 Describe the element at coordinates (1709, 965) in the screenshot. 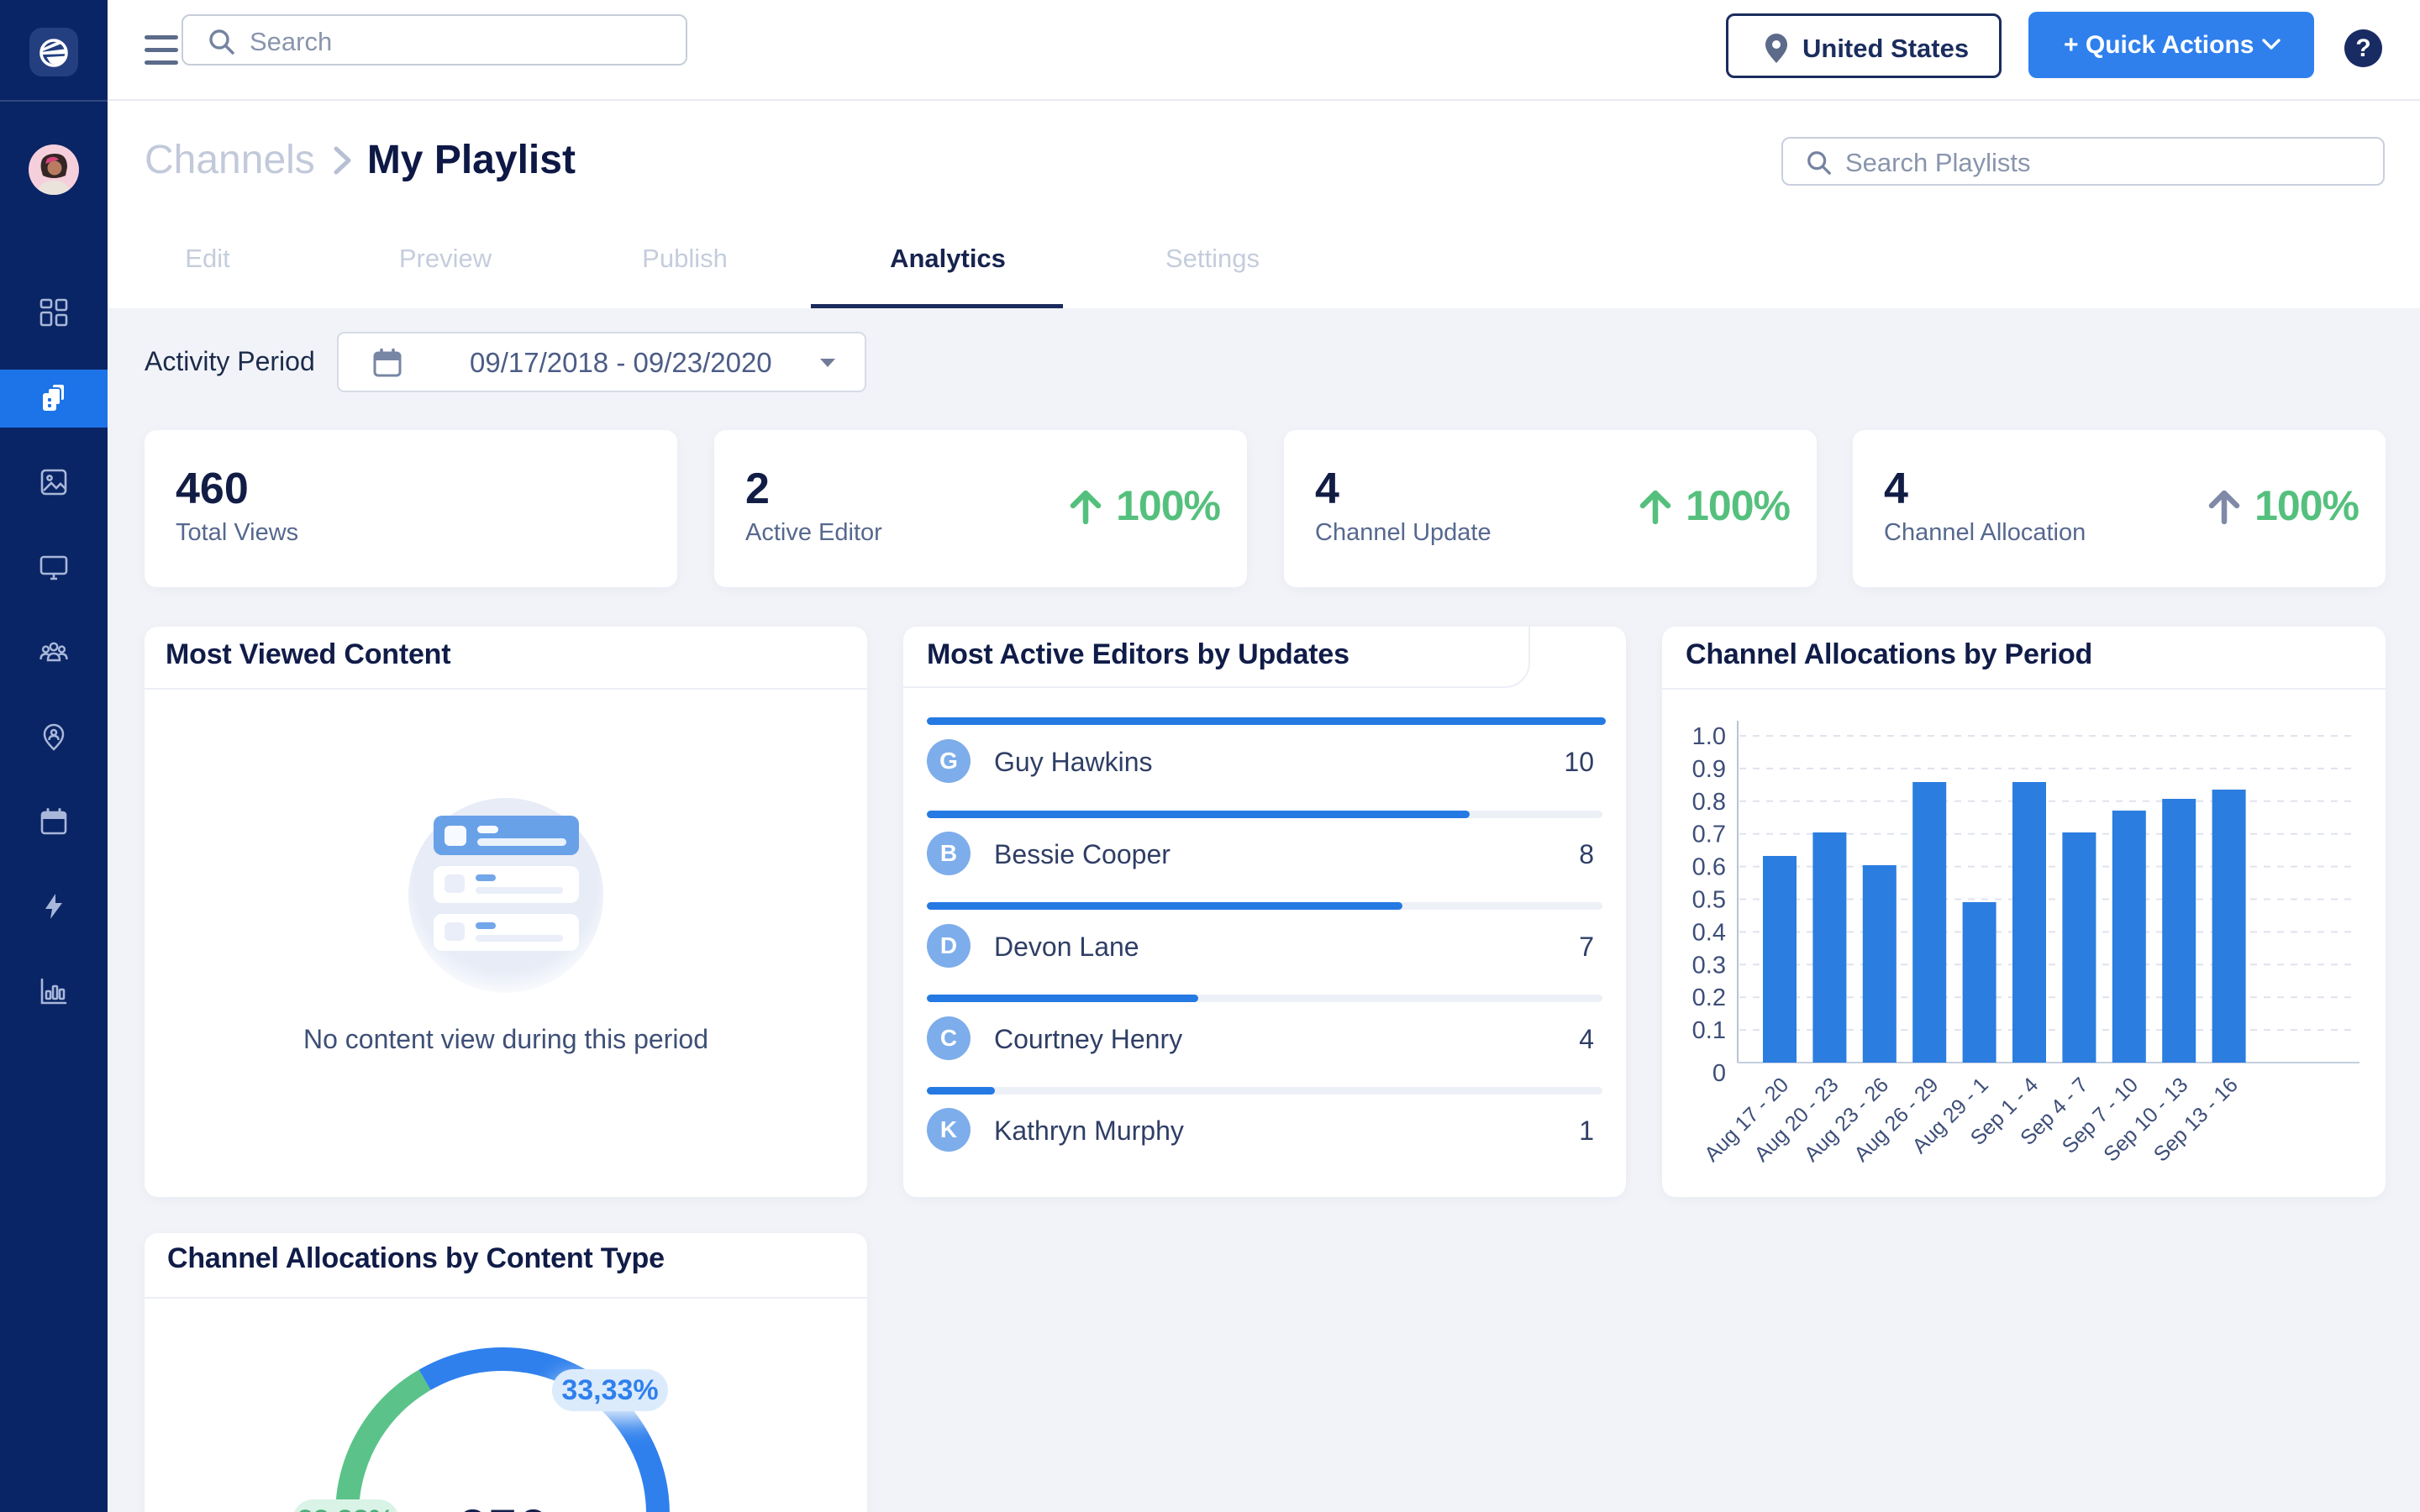

I see `svg-text: 0.3` at that location.